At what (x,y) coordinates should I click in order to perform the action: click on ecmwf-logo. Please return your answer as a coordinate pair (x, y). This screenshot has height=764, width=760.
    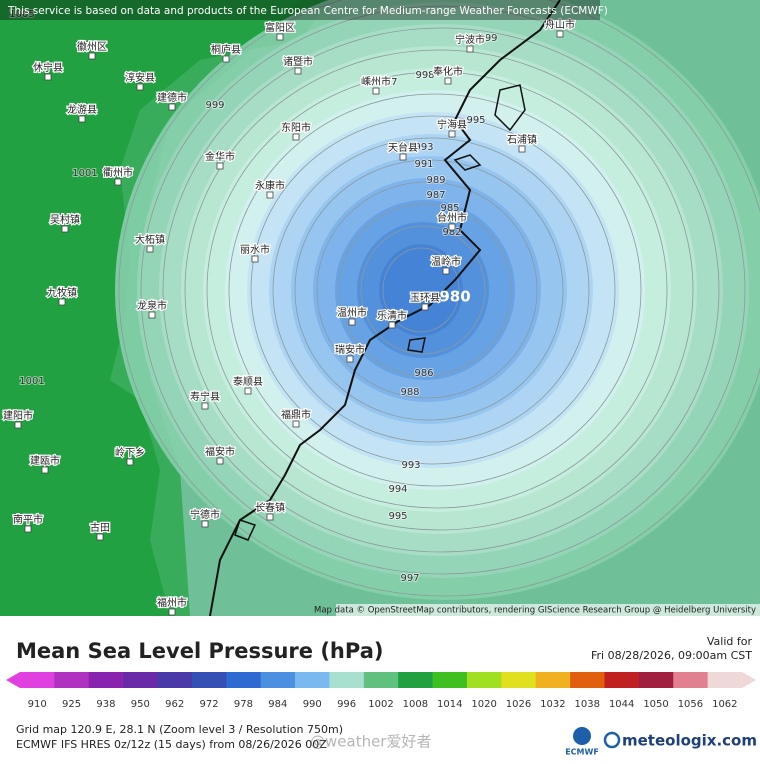
    Looking at the image, I should click on (582, 736).